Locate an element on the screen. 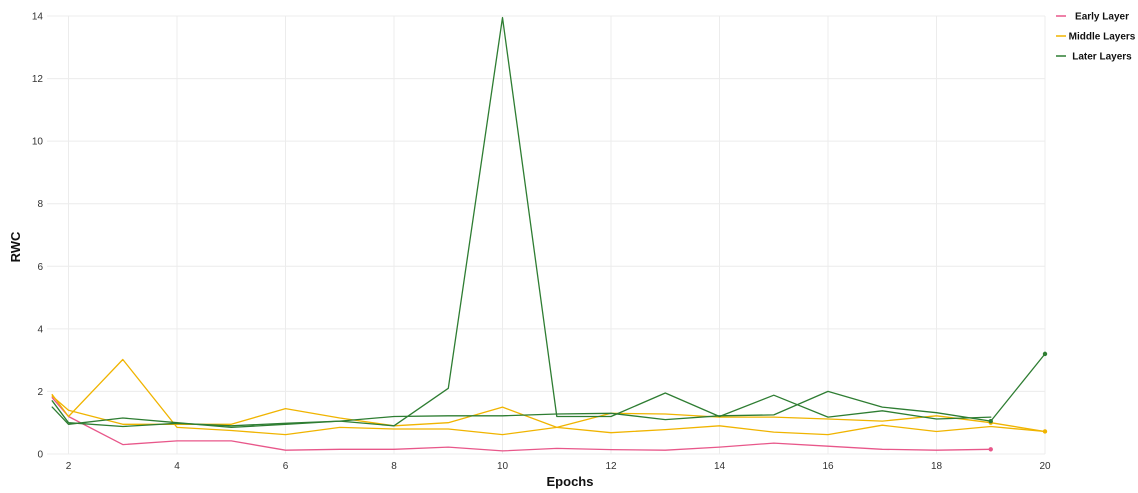 The width and height of the screenshot is (1138, 493). x-tick-label: 8 is located at coordinates (394, 466).